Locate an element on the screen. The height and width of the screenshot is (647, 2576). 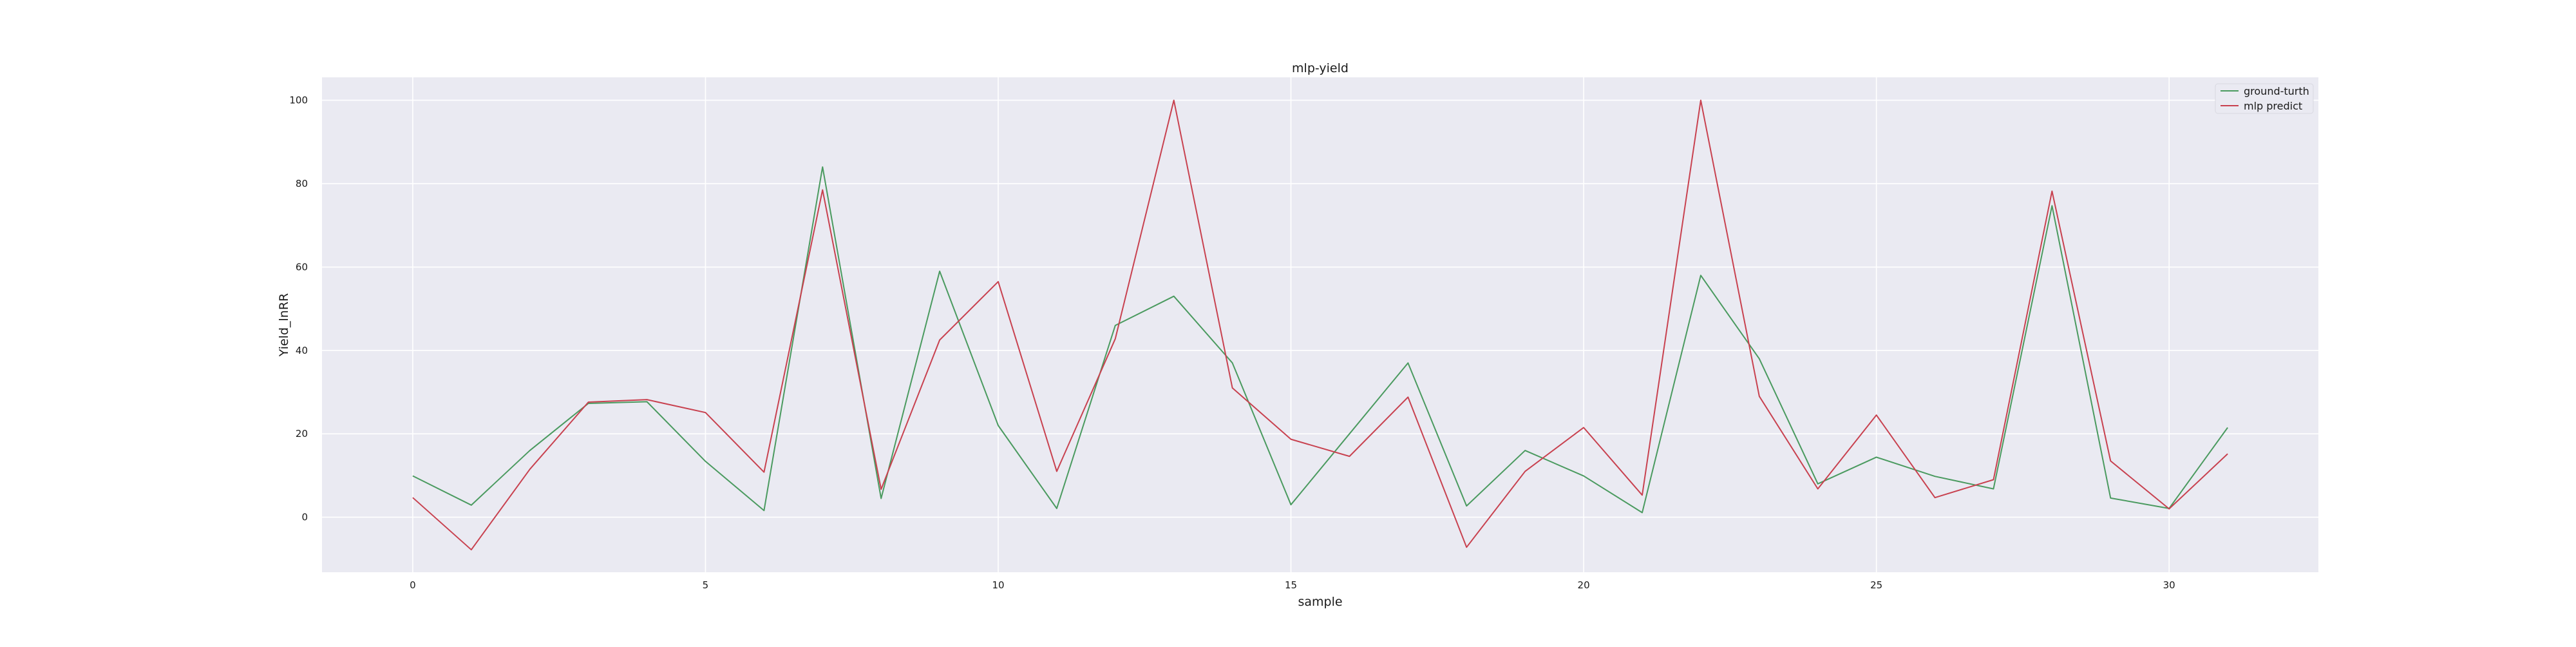
chart-title: mlp-yield is located at coordinates (1320, 68).